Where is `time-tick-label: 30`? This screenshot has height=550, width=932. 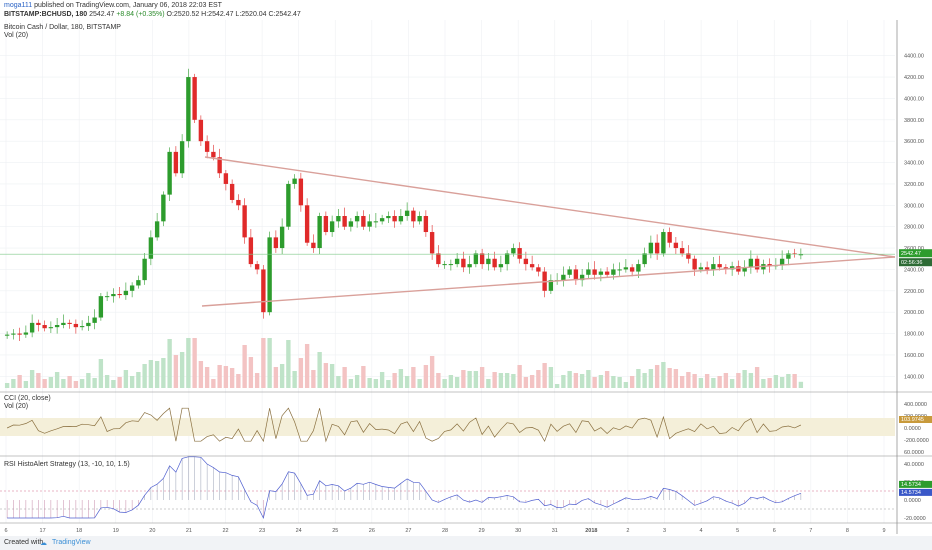
time-tick-label: 30 is located at coordinates (518, 531).